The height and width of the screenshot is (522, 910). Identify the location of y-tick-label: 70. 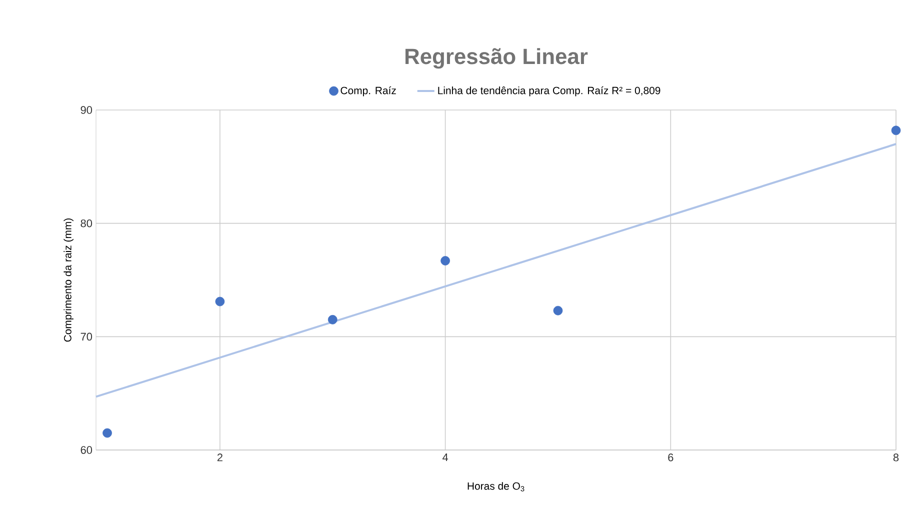
(86, 336).